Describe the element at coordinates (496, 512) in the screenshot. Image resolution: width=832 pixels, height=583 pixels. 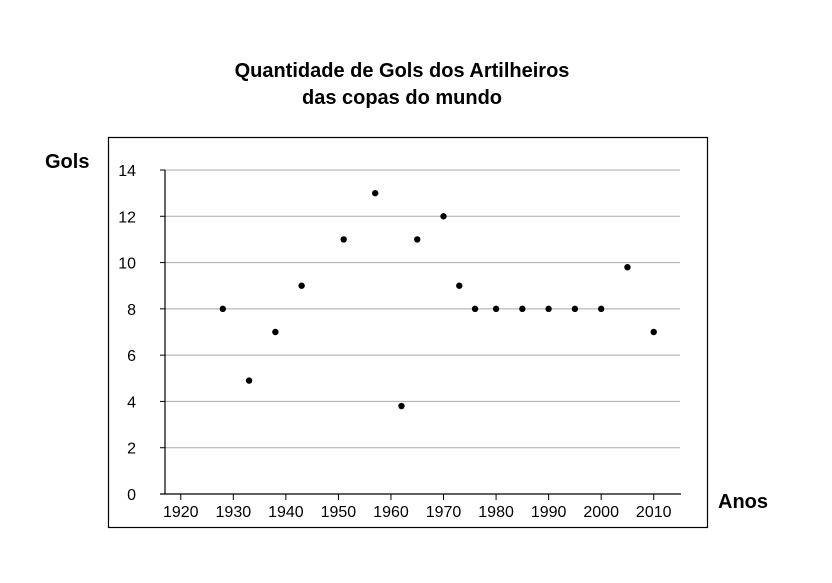
I see `x-tick-label-1980: 1980` at that location.